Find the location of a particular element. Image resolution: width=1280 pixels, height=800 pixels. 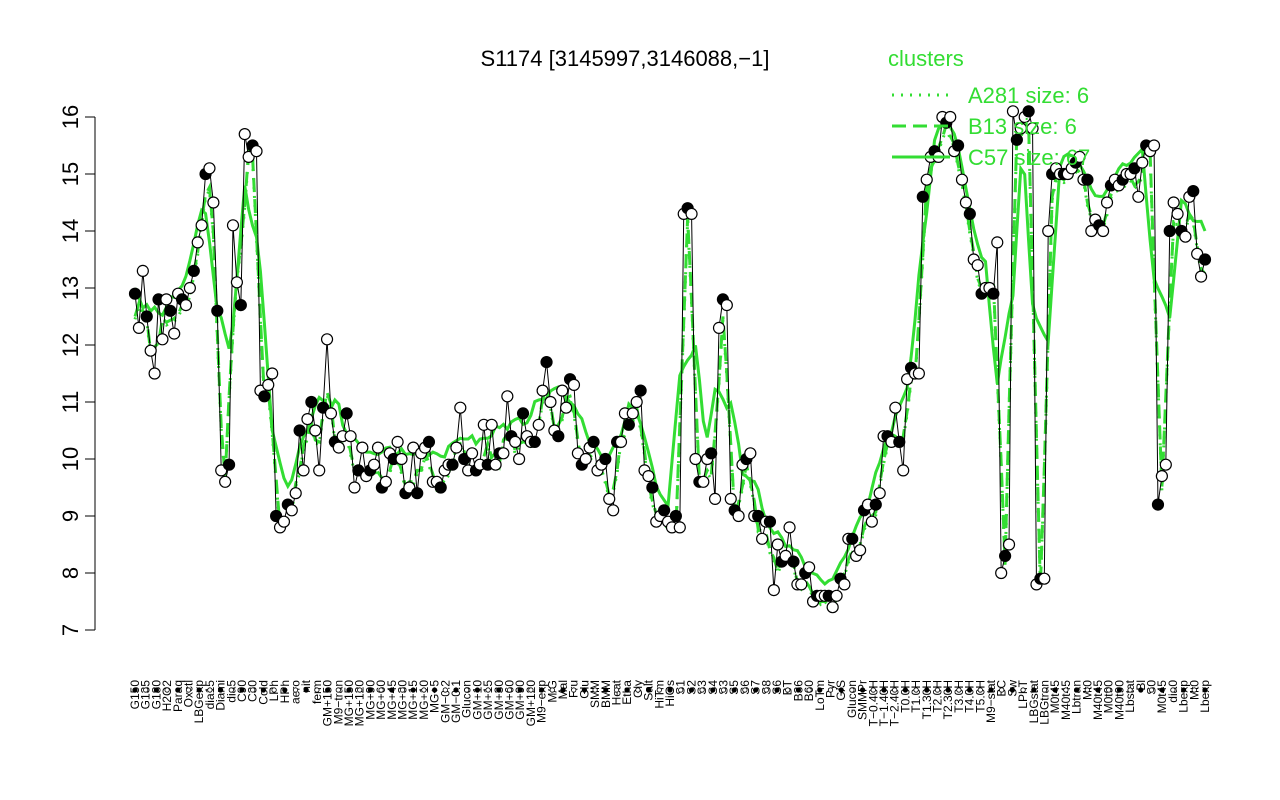

x-tick-label: SMMPr is located at coordinates (863, 700).